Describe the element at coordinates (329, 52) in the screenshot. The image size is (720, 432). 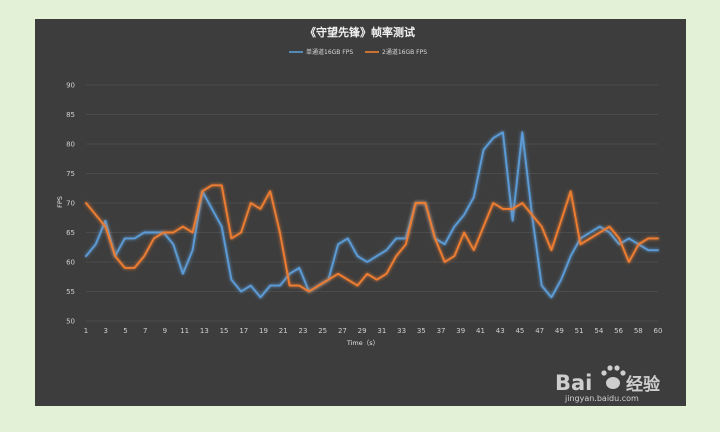
I see `legend-label-series-1: 单通道16GB FPS` at that location.